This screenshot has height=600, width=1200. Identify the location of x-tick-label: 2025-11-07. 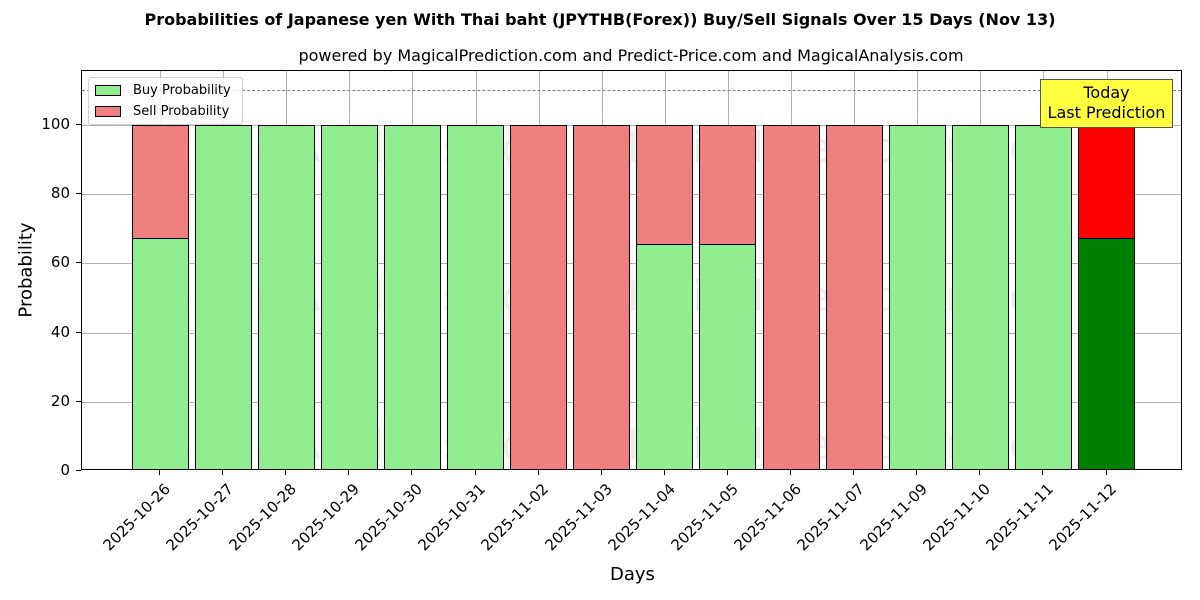
(830, 517).